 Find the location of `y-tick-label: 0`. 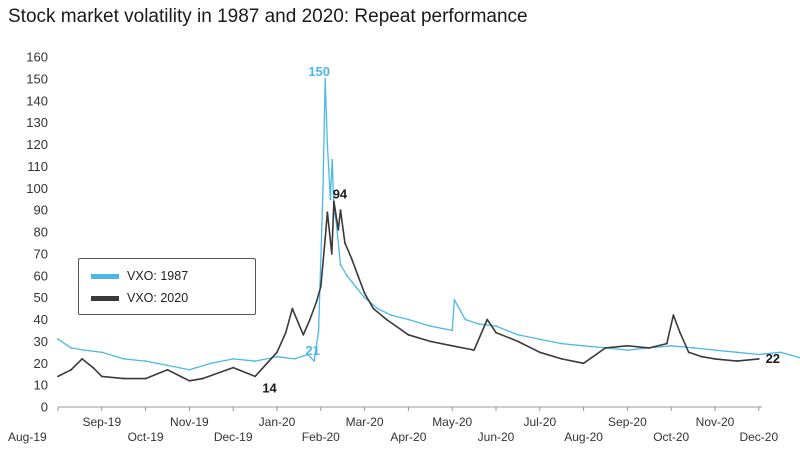

y-tick-label: 0 is located at coordinates (44, 407).